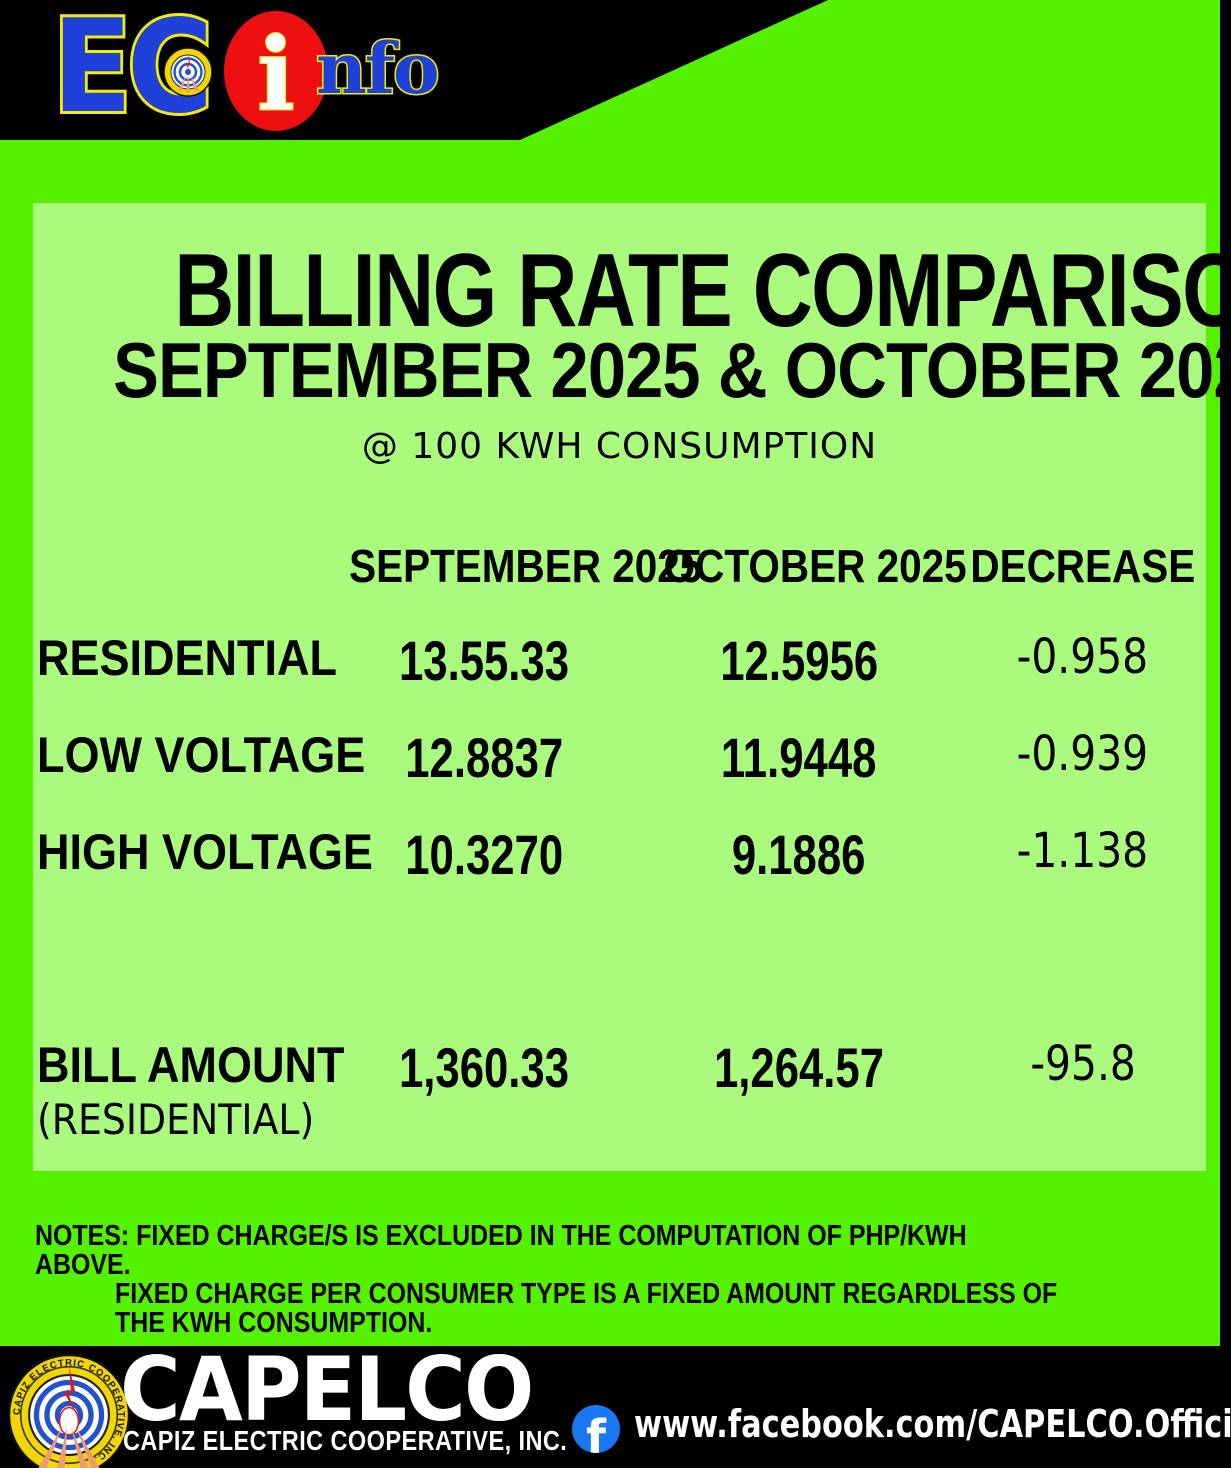  I want to click on high-voltage-october-value: 9.1886, so click(799, 854).